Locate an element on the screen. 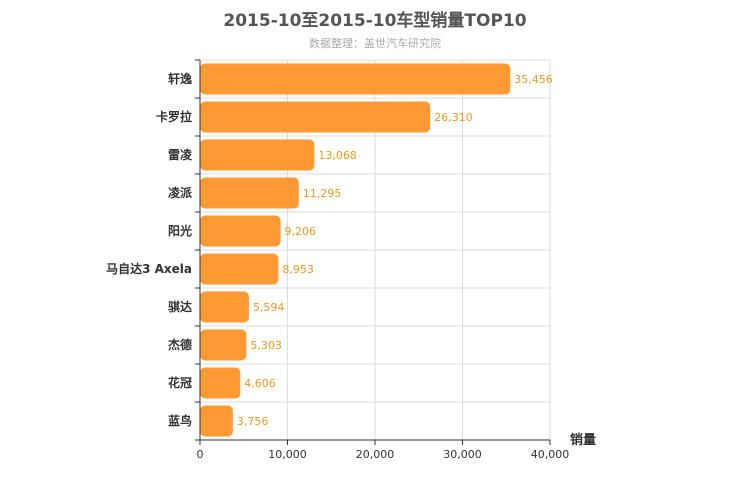 The width and height of the screenshot is (750, 500). data-label: 9,206 is located at coordinates (301, 231).